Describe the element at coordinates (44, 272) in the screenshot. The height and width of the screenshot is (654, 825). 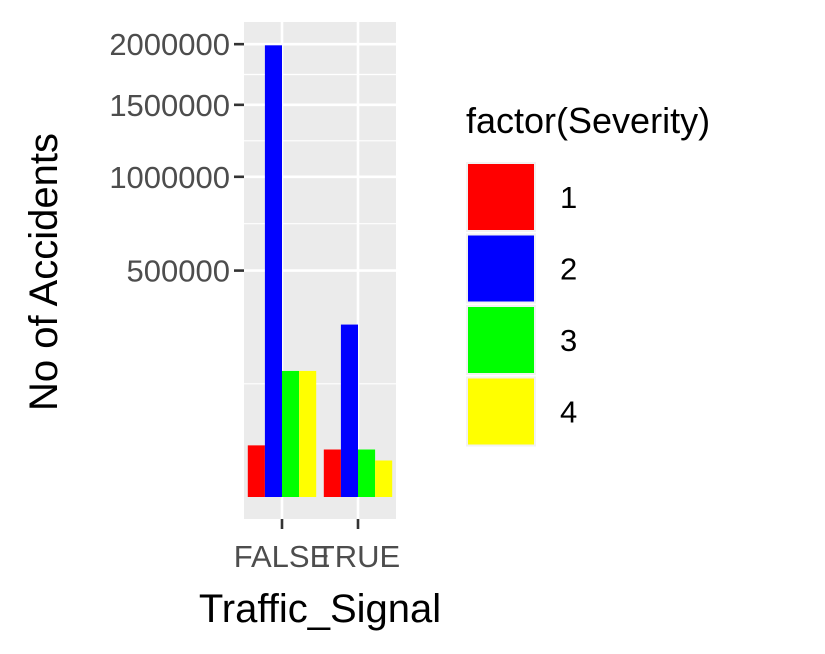
I see `y-axis-title: No of Accidents` at that location.